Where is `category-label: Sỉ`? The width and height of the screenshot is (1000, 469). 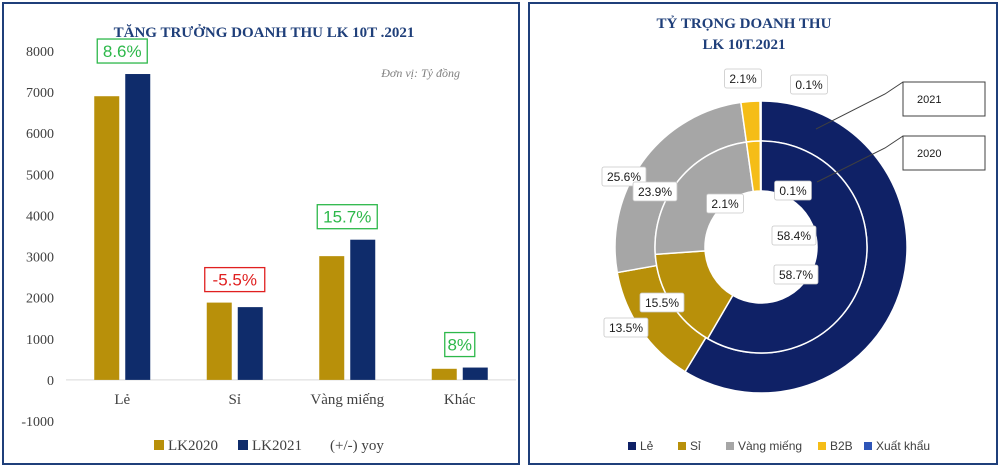 category-label: Sỉ is located at coordinates (234, 400).